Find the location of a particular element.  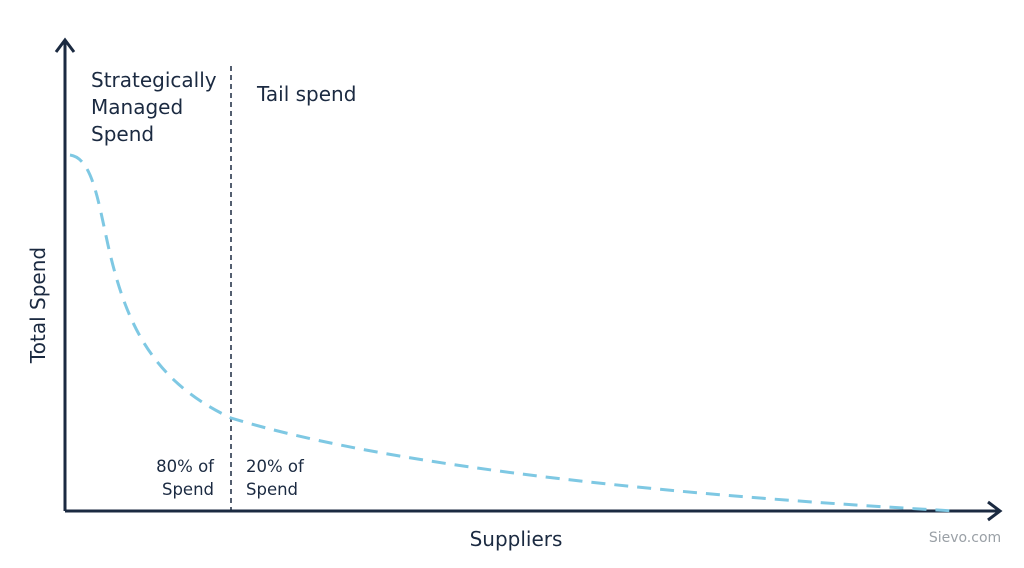

y-axis-arrow is located at coordinates (65, 45).